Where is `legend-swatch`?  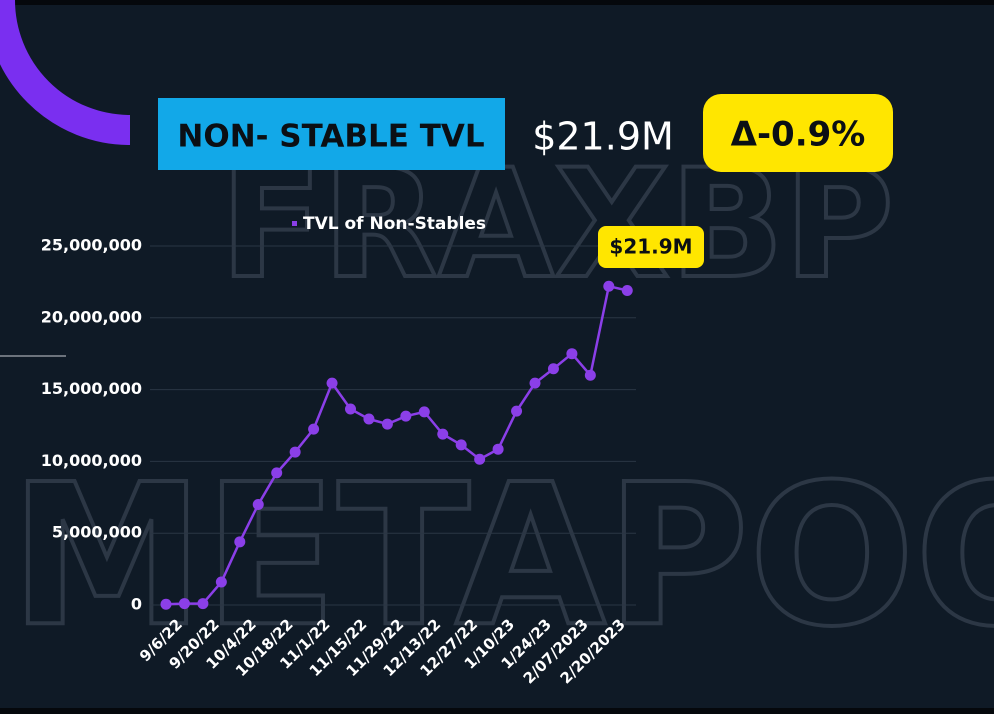 legend-swatch is located at coordinates (294, 223).